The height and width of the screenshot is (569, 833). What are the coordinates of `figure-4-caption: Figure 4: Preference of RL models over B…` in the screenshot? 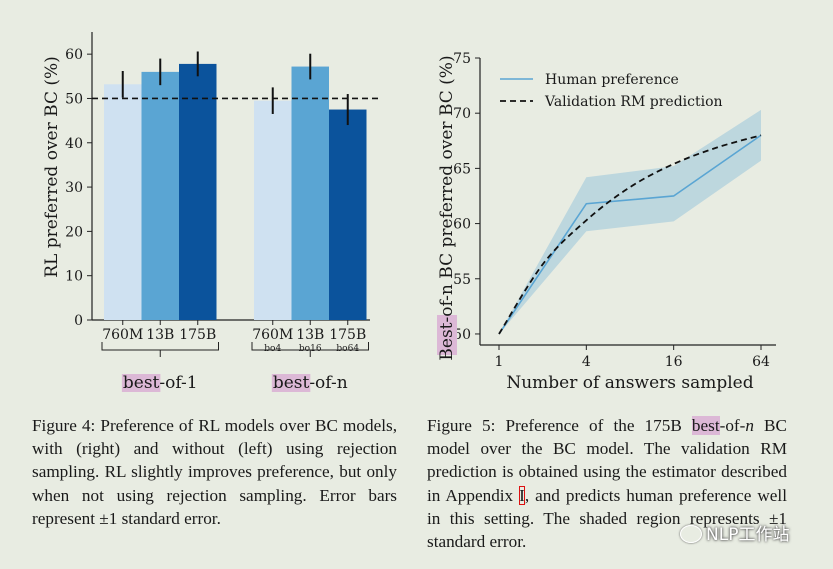 It's located at (214, 472).